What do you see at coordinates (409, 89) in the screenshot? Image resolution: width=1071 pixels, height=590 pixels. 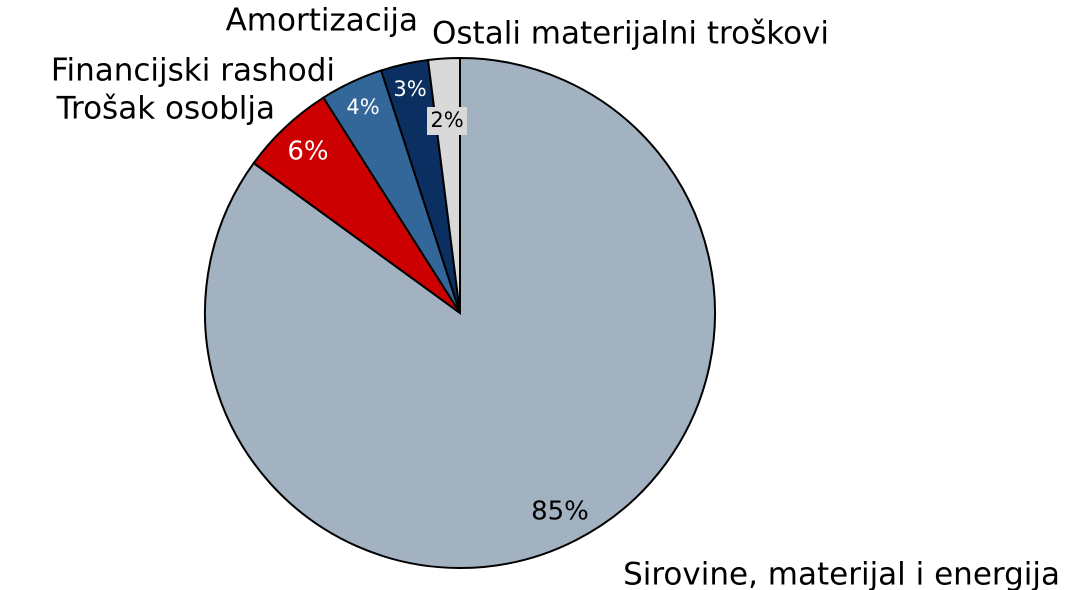 I see `value-label: 3%` at bounding box center [409, 89].